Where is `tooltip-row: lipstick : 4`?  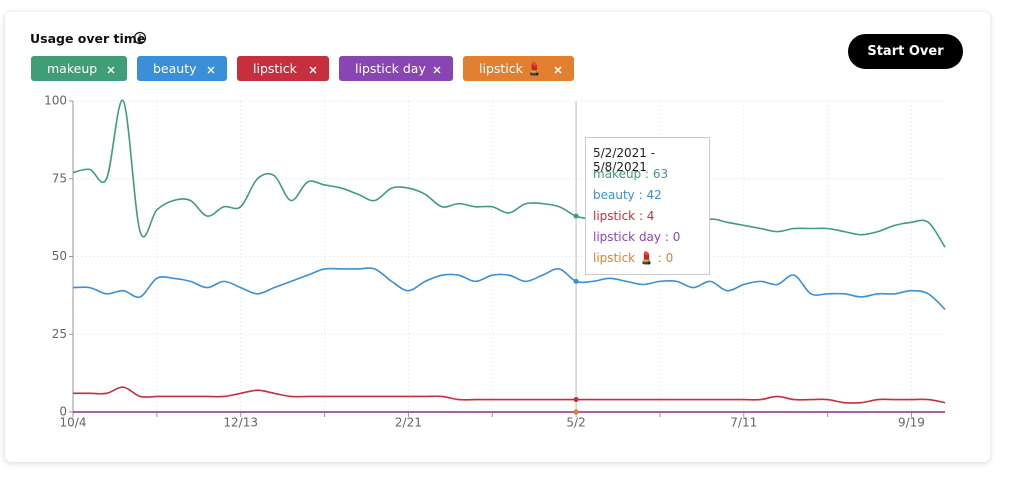
tooltip-row: lipstick : 4 is located at coordinates (647, 219).